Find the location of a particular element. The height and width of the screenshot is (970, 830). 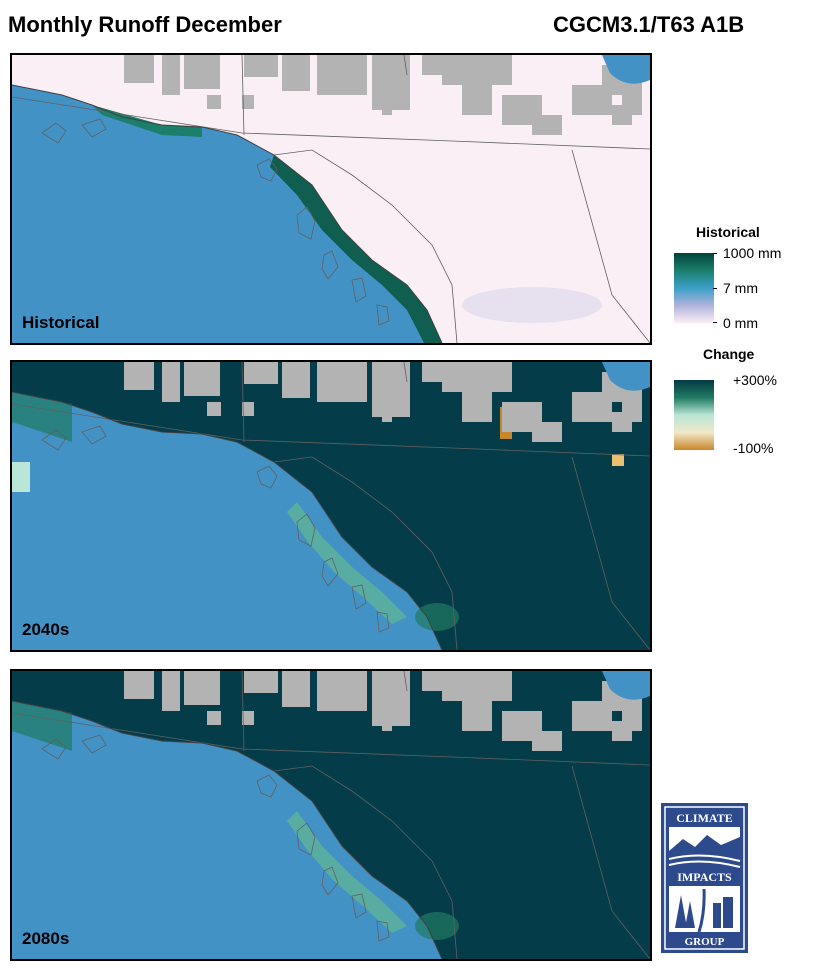

legend-change-max: +300% is located at coordinates (755, 380).